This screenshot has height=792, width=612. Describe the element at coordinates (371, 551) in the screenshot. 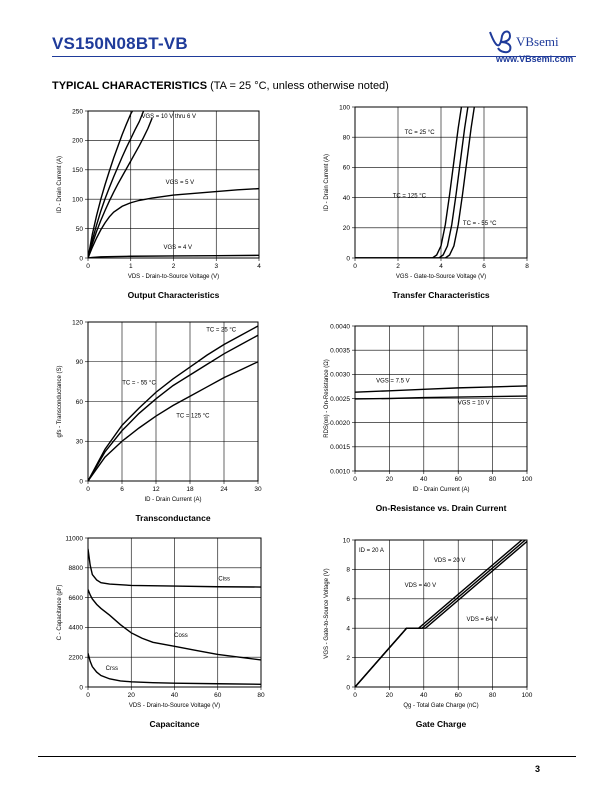

I see `gate-charge-annotation-0: ID = 20 A` at that location.